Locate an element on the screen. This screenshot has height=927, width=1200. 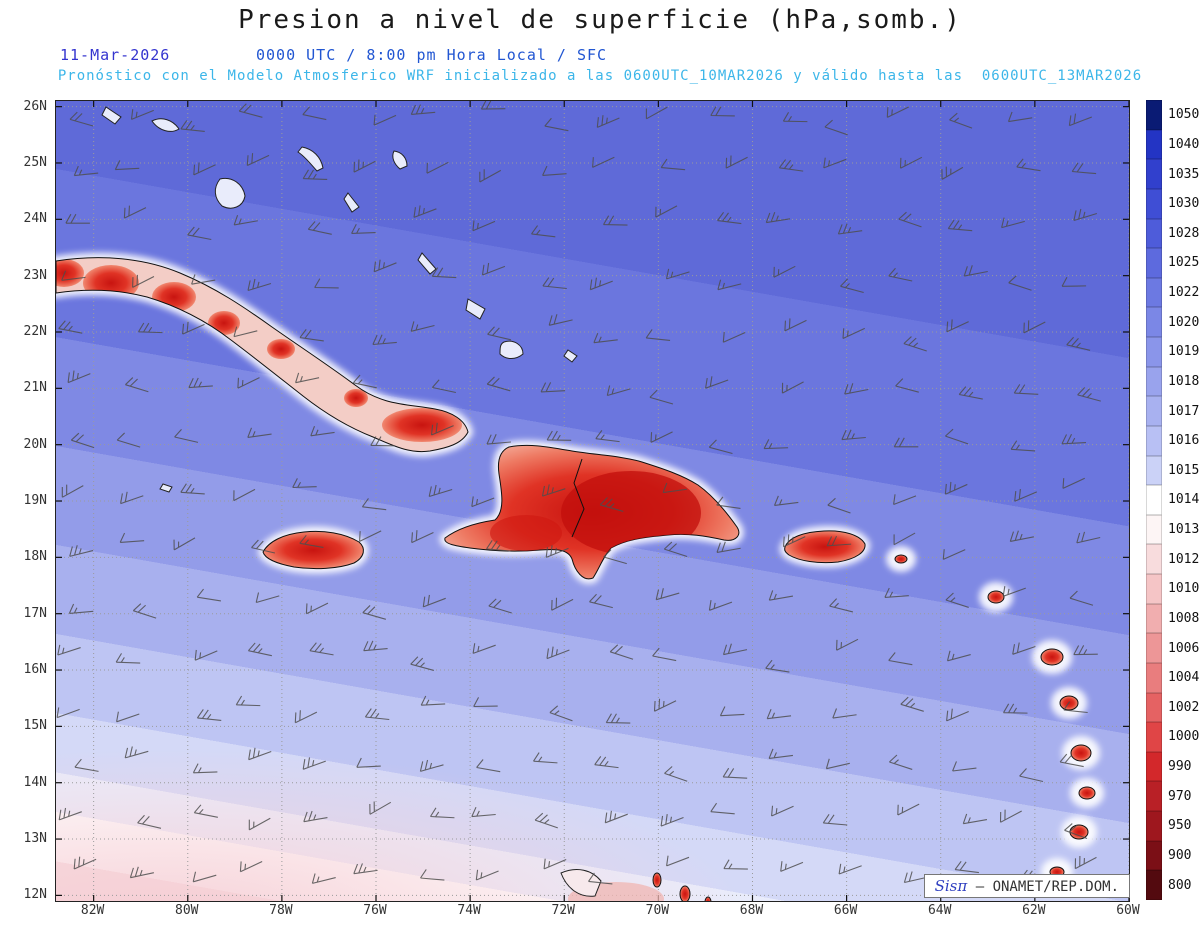
colorbar-value-label: 970 is located at coordinates (1180, 796).